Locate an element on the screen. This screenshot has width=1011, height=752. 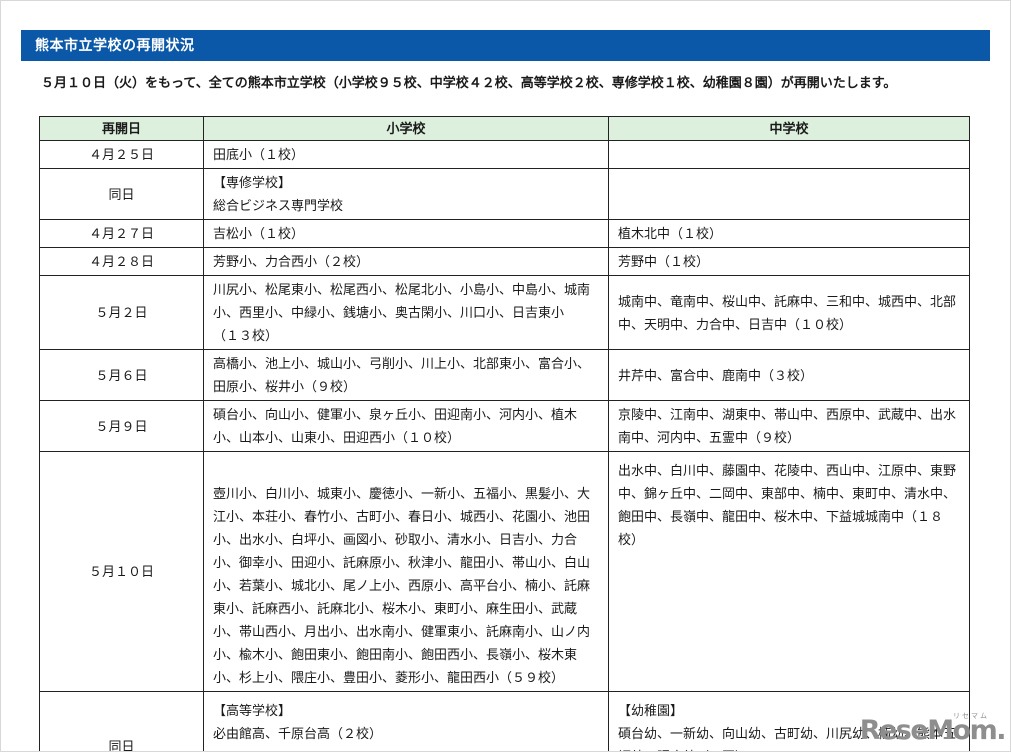
cell-junior-high-schools: 芳野中（１校） is located at coordinates (789, 261).